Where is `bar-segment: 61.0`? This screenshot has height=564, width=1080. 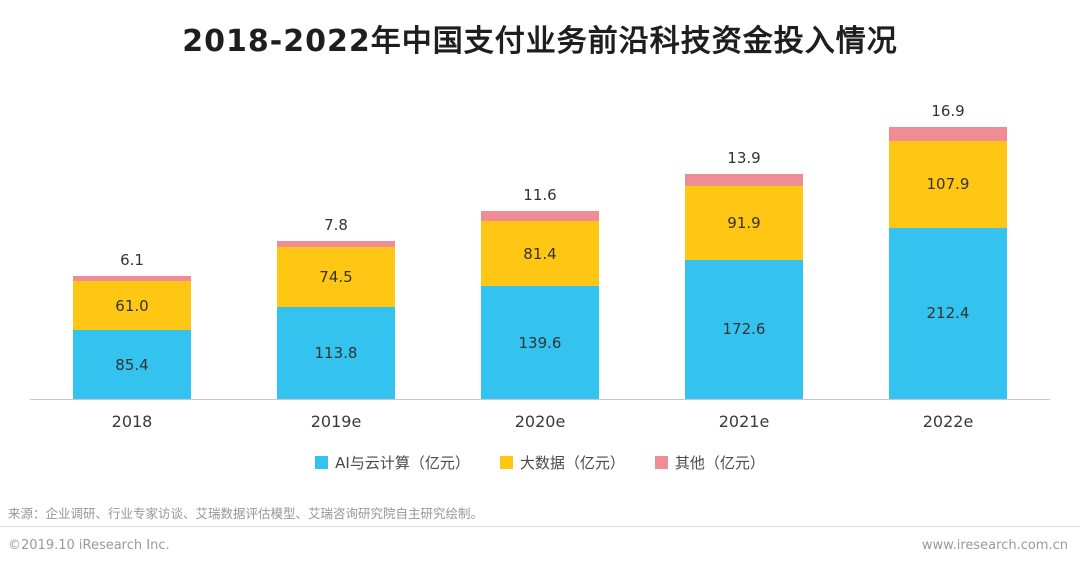 bar-segment: 61.0 is located at coordinates (132, 305).